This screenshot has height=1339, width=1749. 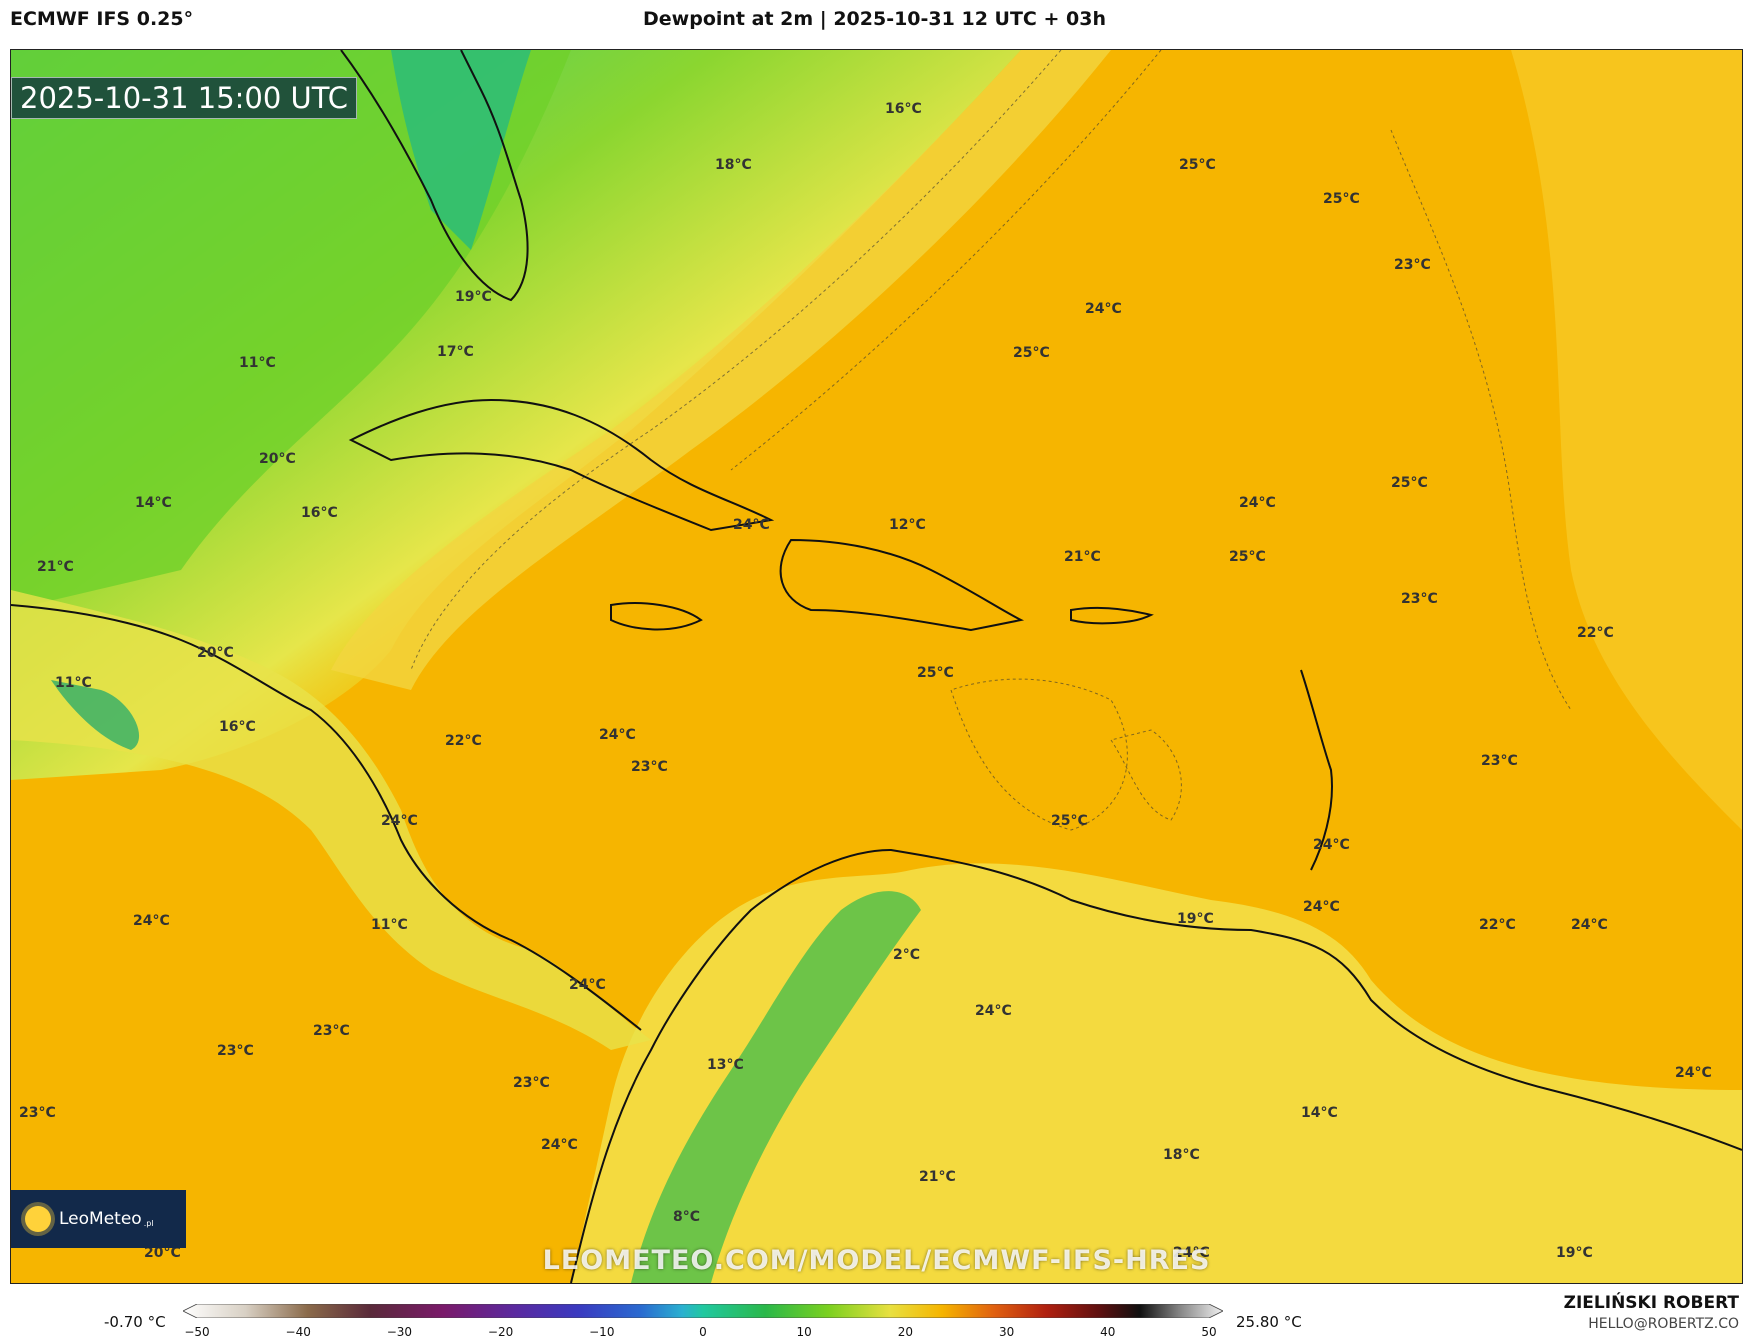 What do you see at coordinates (455, 352) in the screenshot?
I see `temperature-label: 17°C` at bounding box center [455, 352].